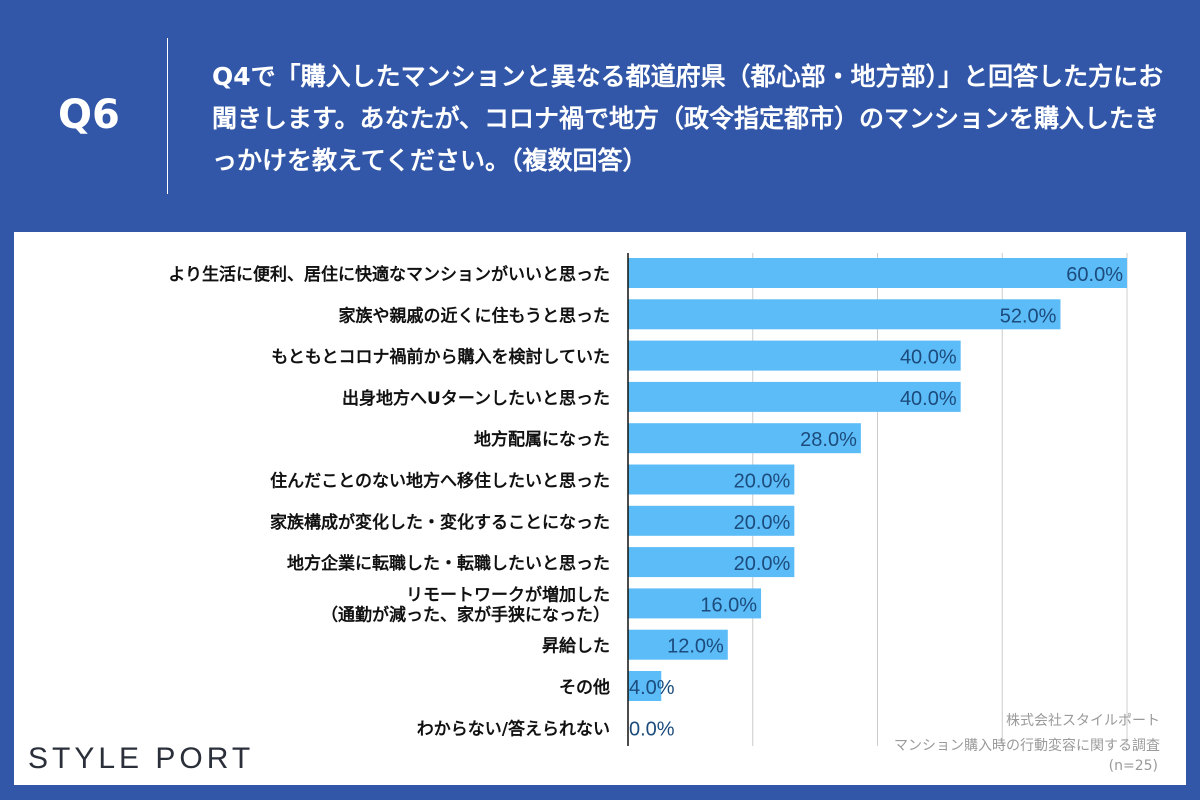 This screenshot has height=800, width=1200. I want to click on category-label: わからない/答えられない, so click(513, 728).